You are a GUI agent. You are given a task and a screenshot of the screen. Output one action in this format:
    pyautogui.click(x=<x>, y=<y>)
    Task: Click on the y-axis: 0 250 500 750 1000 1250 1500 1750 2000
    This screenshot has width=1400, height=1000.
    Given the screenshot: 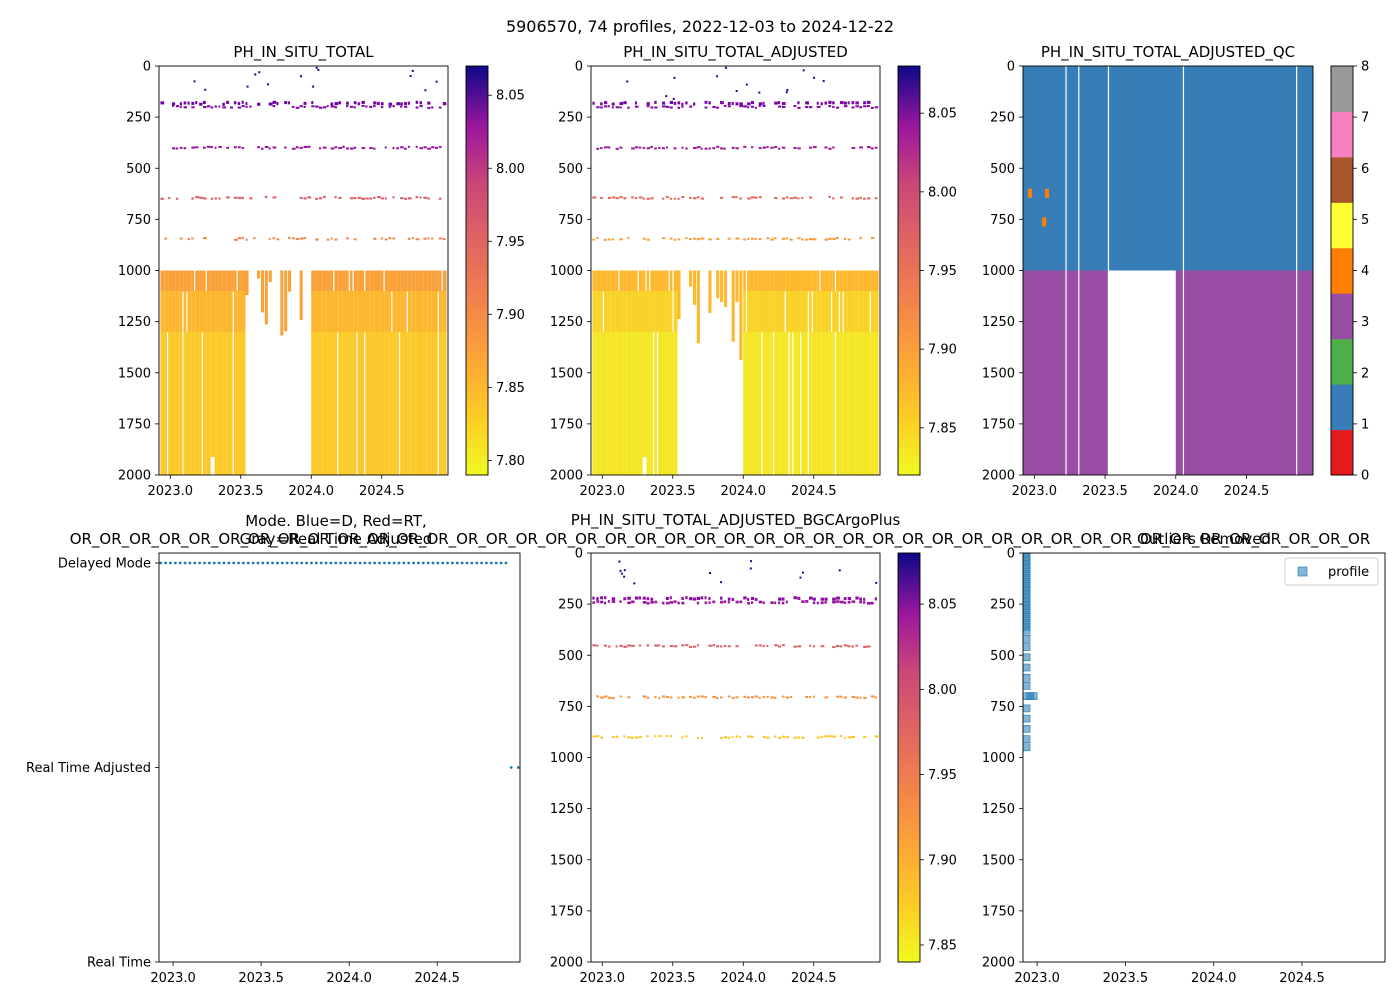 What is the action you would take?
    pyautogui.click(x=1002, y=272)
    